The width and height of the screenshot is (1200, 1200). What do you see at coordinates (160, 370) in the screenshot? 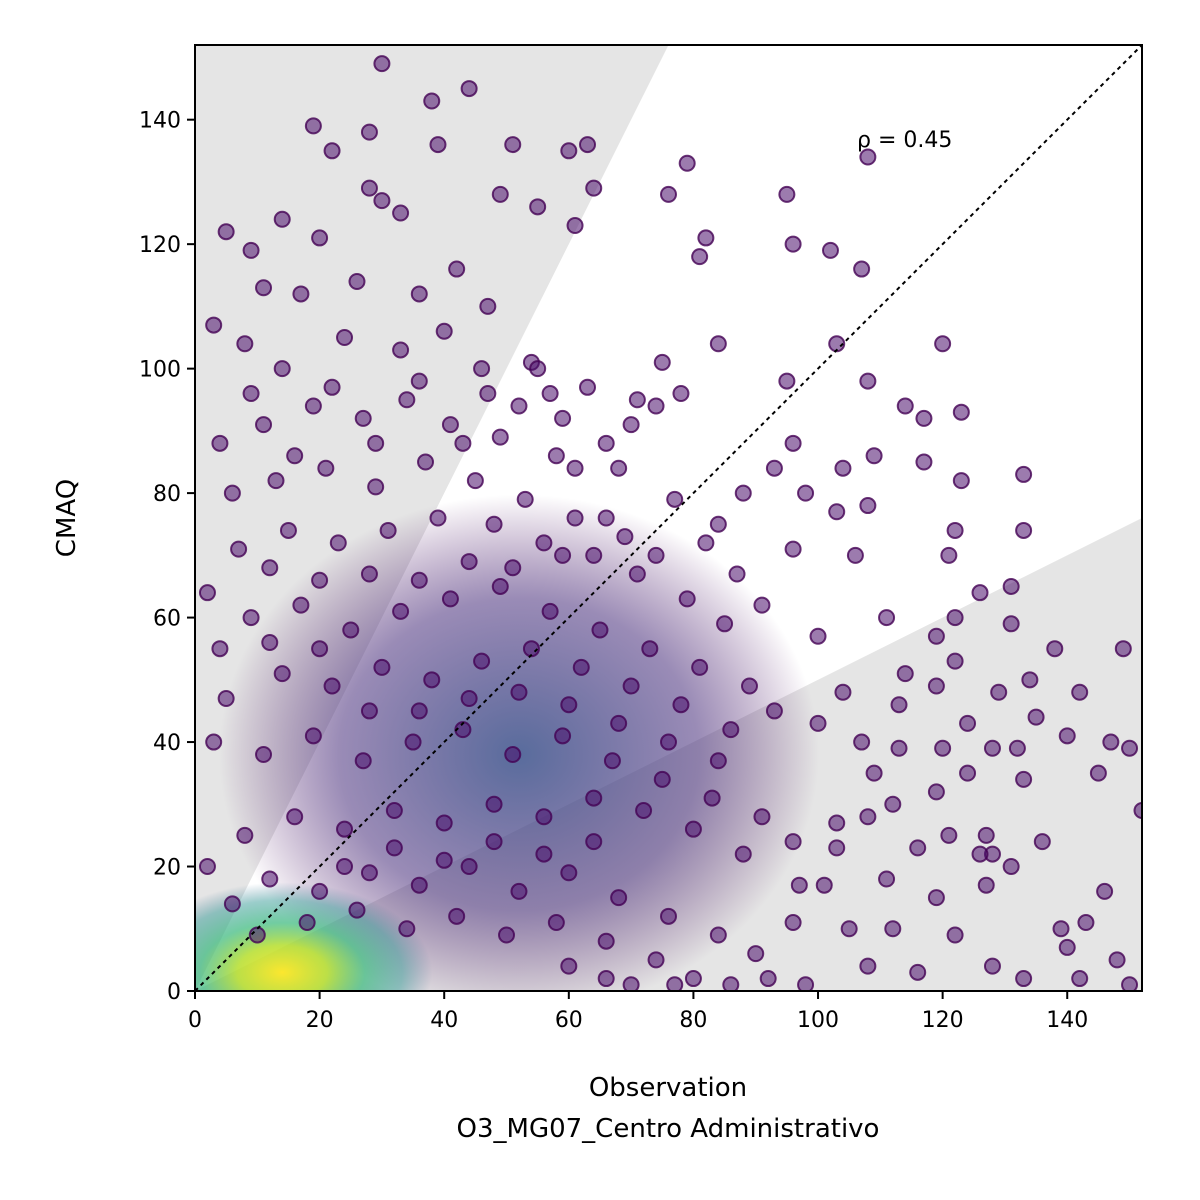
I see `y-tick-label: 100` at bounding box center [160, 370].